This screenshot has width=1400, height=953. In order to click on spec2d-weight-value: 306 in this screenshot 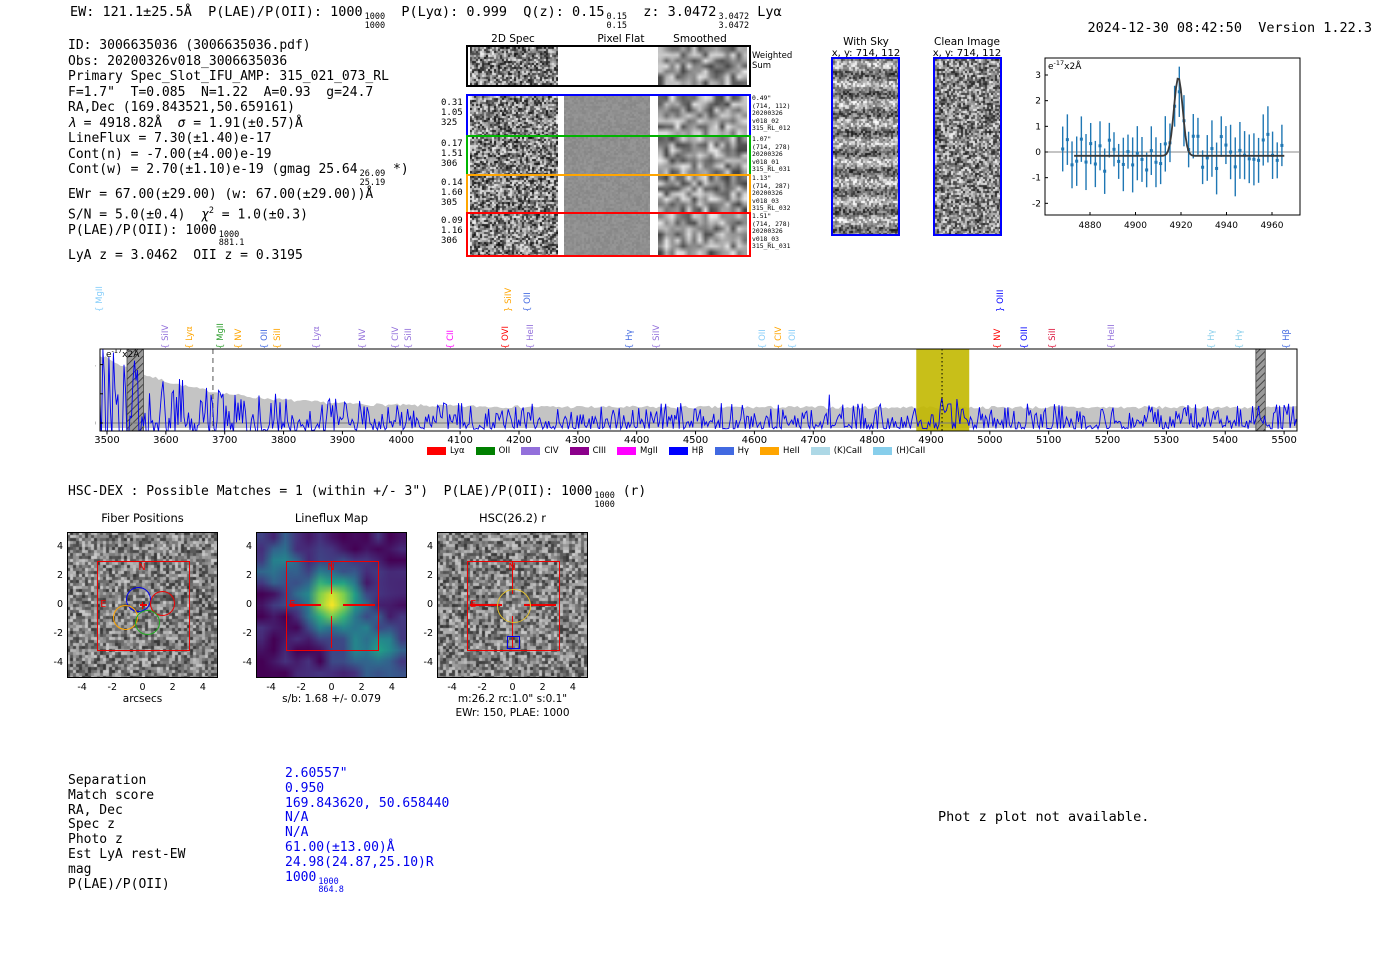, I will do `click(449, 164)`.